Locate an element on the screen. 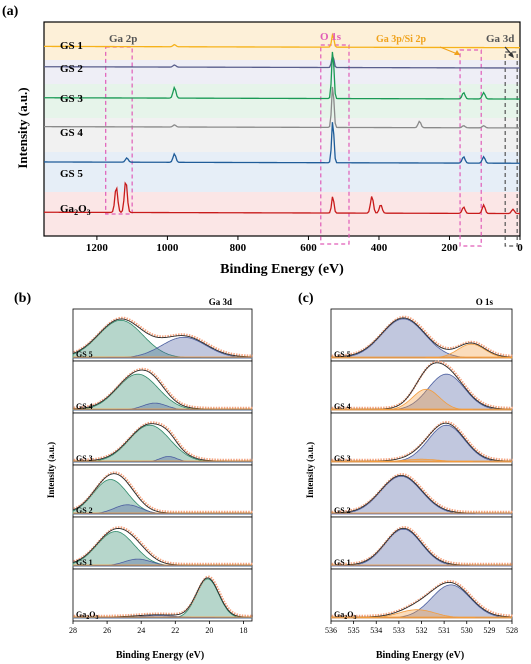 Image resolution: width=531 pixels, height=664 pixels. subpanel-gs3: GS 3 is located at coordinates (162, 439).